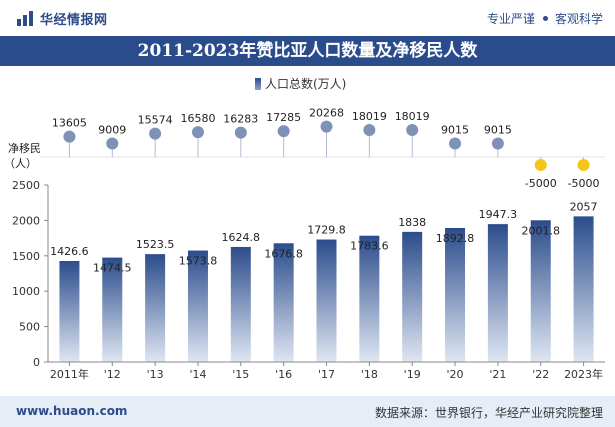 Image resolution: width=615 pixels, height=427 pixels. What do you see at coordinates (540, 230) in the screenshot?
I see `population-value-label: 2001.8` at bounding box center [540, 230].